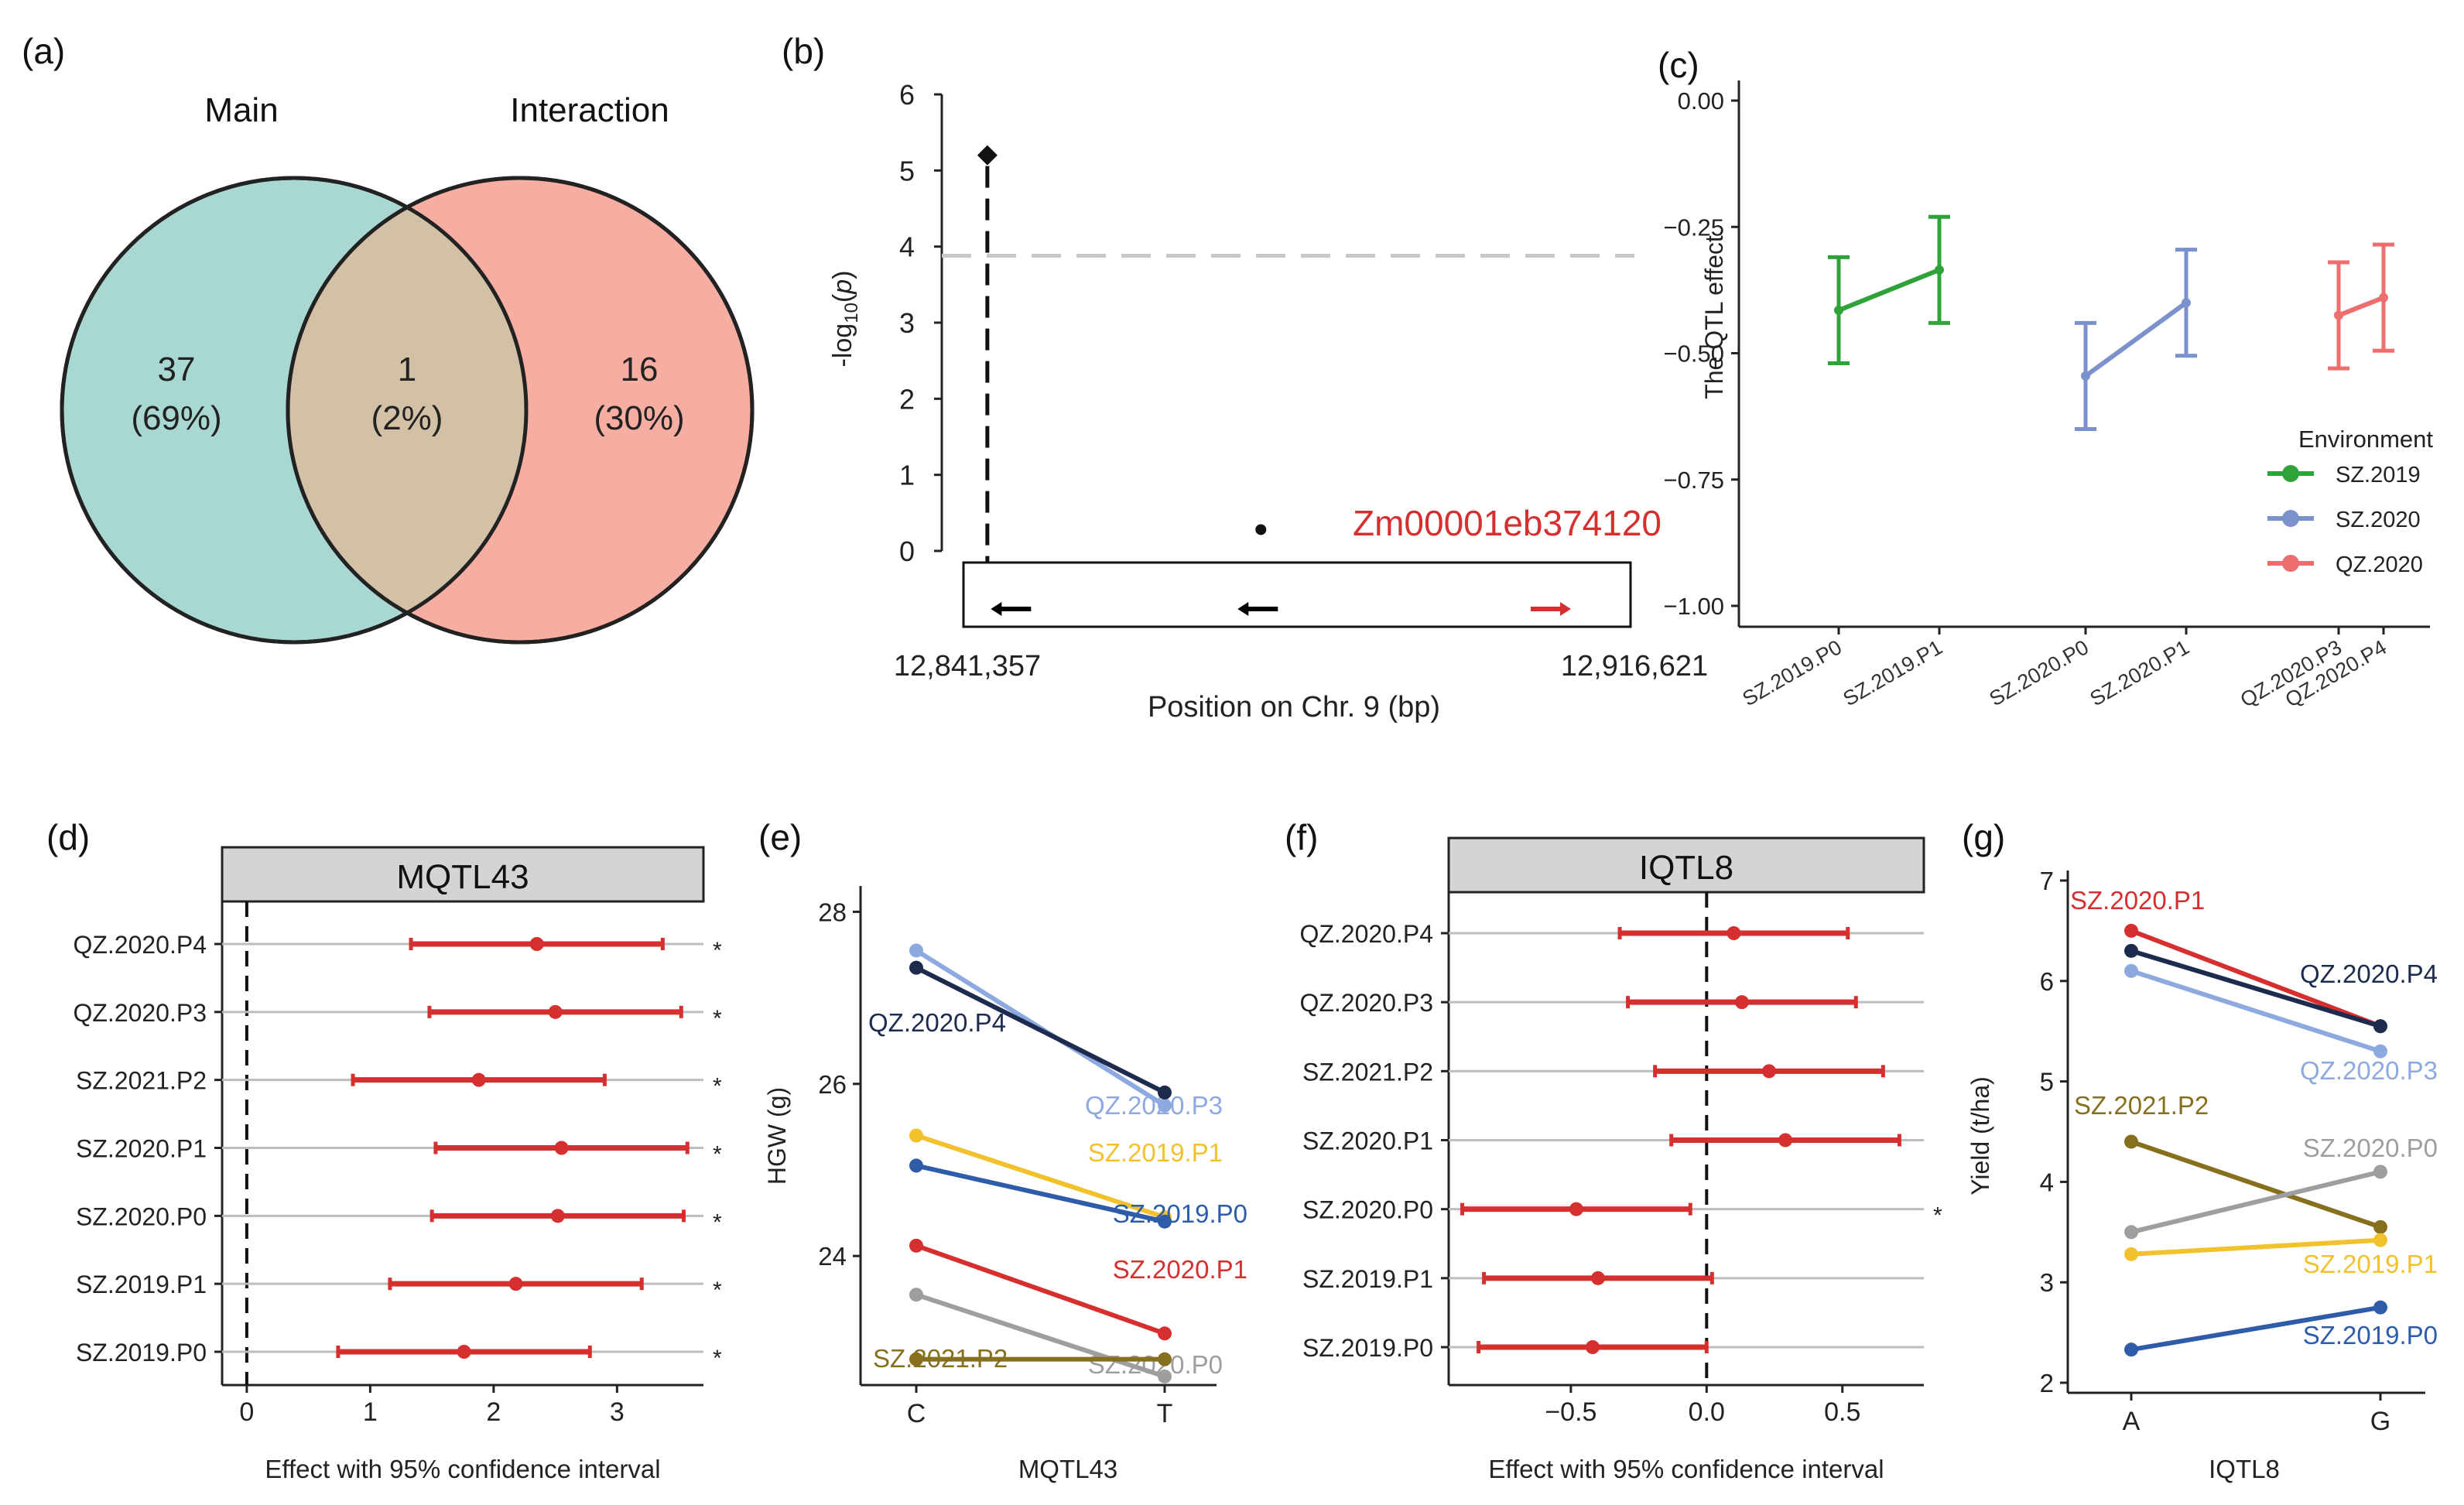  What do you see at coordinates (1694, 606) in the screenshot?
I see `c-y-tick-label: −1.00` at bounding box center [1694, 606].